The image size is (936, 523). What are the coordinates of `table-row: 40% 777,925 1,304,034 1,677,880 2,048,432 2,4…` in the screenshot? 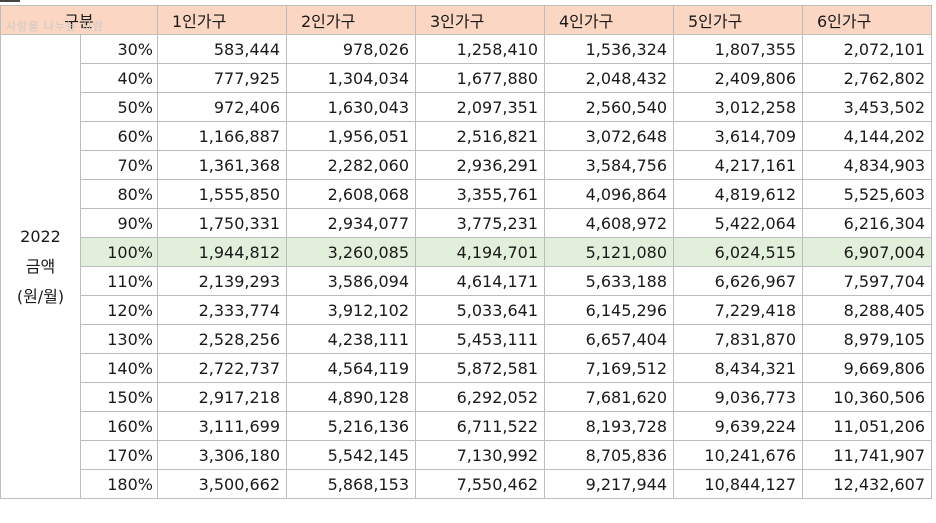 It's located at (466, 78).